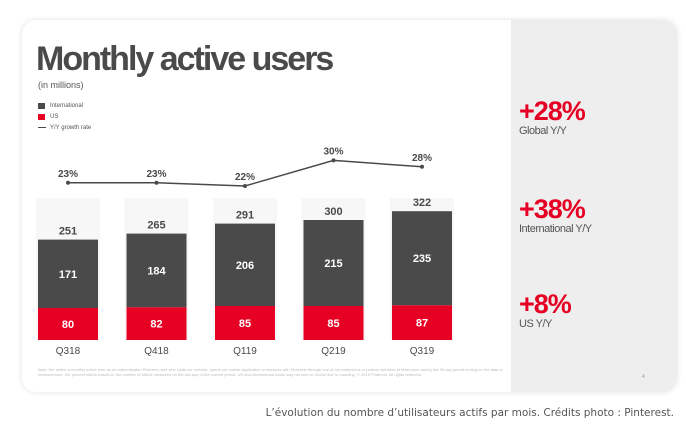 Image resolution: width=686 pixels, height=428 pixels. Describe the element at coordinates (422, 203) in the screenshot. I see `label-total-Q319: 322` at that location.